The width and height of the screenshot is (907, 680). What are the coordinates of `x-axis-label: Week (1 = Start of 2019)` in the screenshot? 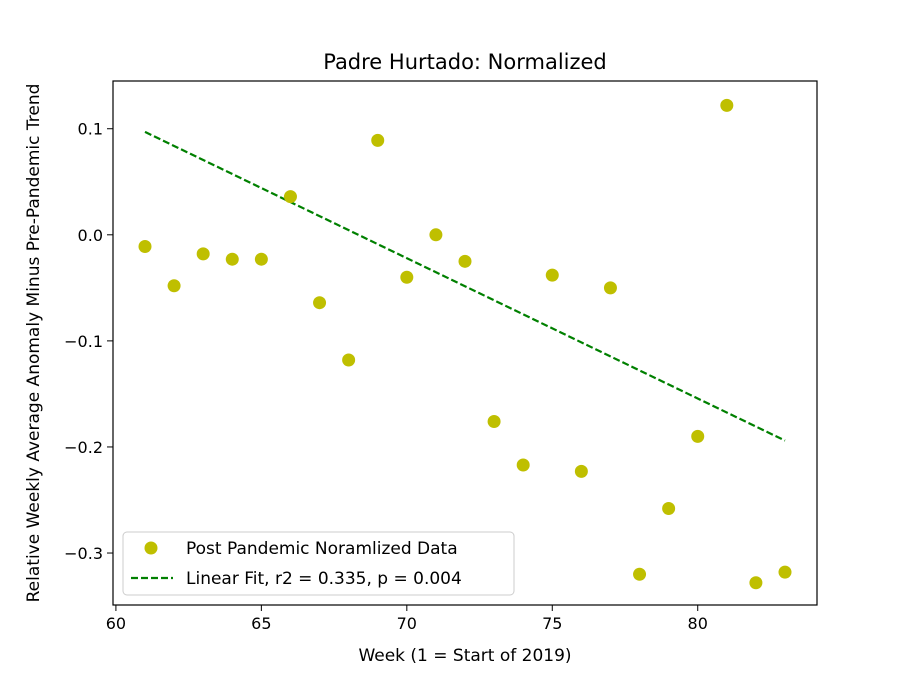 It's located at (464, 656).